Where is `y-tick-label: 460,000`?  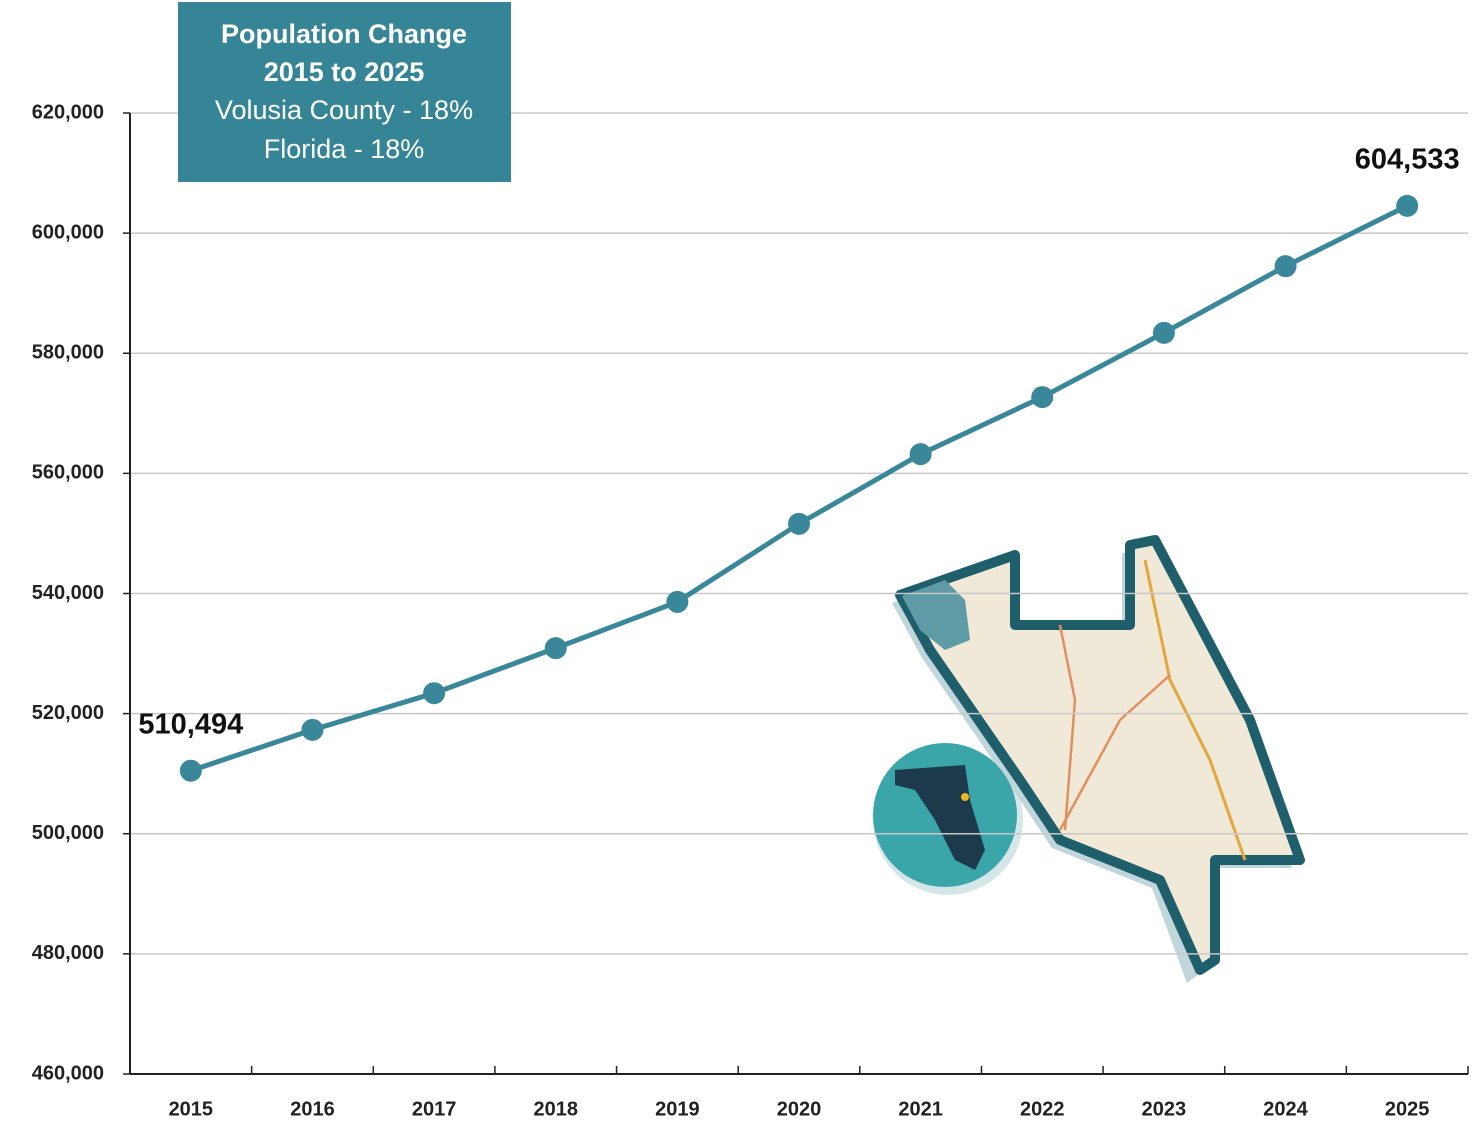
y-tick-label: 460,000 is located at coordinates (68, 1073).